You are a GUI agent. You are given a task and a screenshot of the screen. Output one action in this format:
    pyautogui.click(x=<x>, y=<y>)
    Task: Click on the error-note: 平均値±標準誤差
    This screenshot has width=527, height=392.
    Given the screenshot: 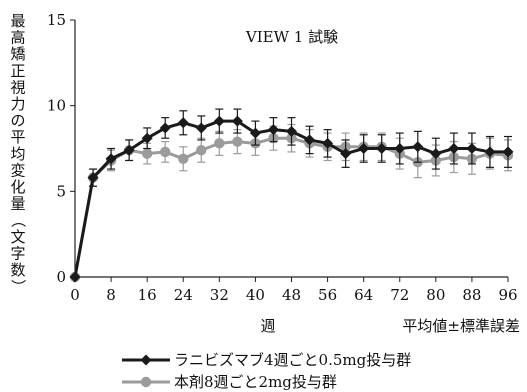 What is the action you would take?
    pyautogui.click(x=461, y=326)
    